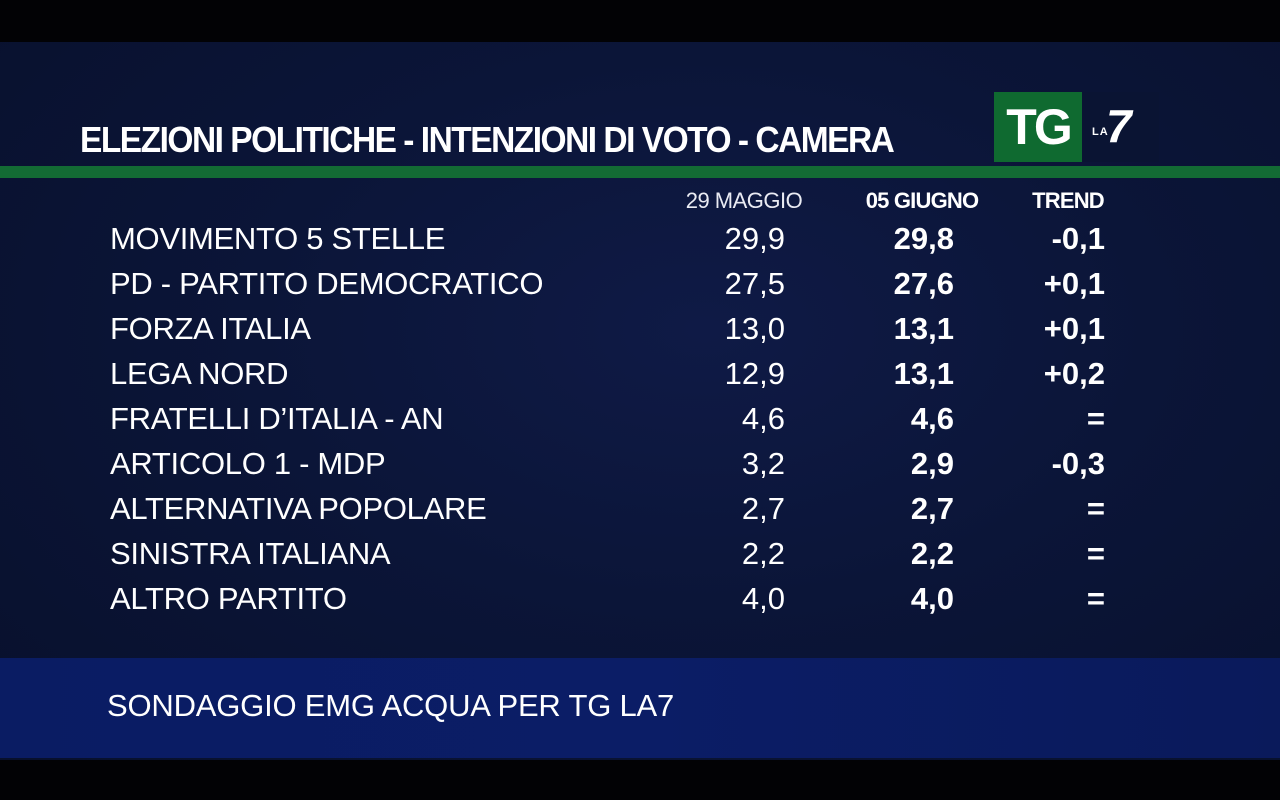 This screenshot has height=800, width=1280. What do you see at coordinates (228, 598) in the screenshot?
I see `party-name: ALTRO PARTITO` at bounding box center [228, 598].